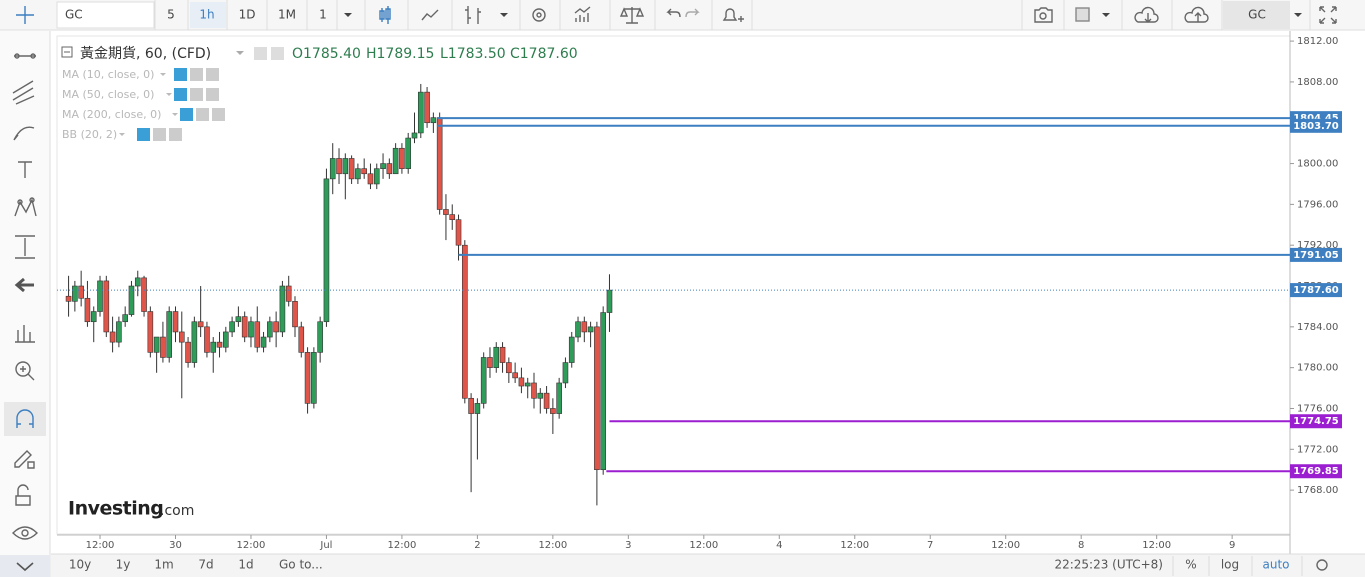 The width and height of the screenshot is (1365, 577). Describe the element at coordinates (1317, 41) in the screenshot. I see `y-tick-label: 1812.00` at that location.